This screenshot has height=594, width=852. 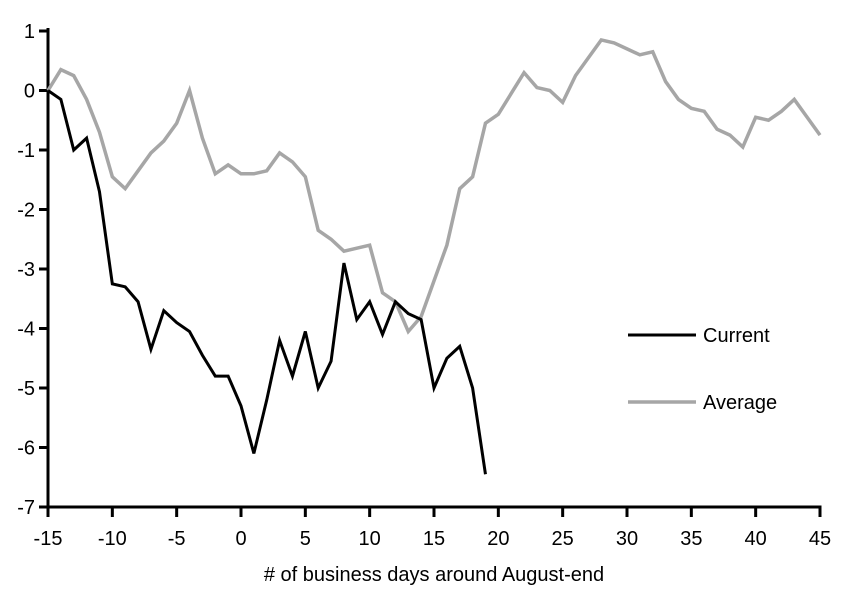 What do you see at coordinates (177, 539) in the screenshot?
I see `x-tick-label: -5` at bounding box center [177, 539].